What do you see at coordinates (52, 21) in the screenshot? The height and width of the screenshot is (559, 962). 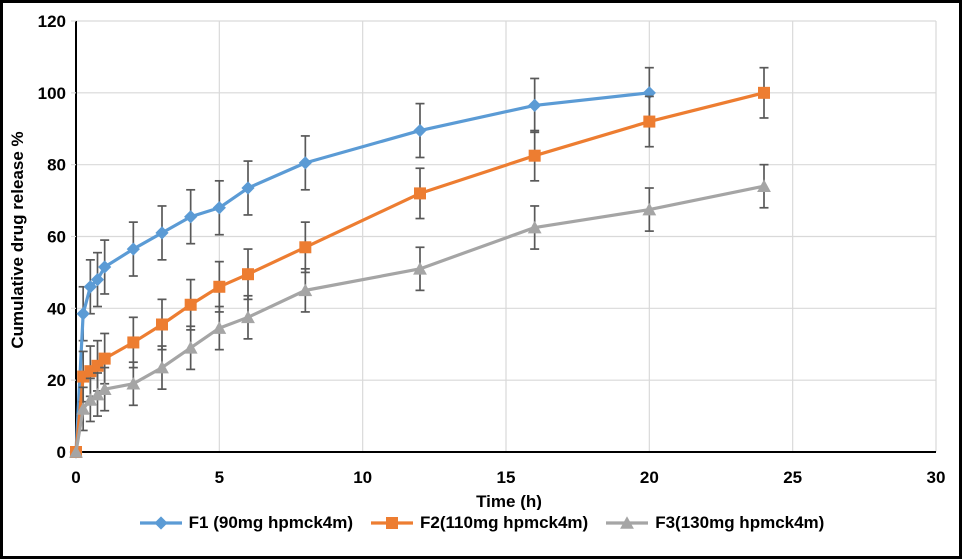 I see `y-tick-label: 120` at bounding box center [52, 21].